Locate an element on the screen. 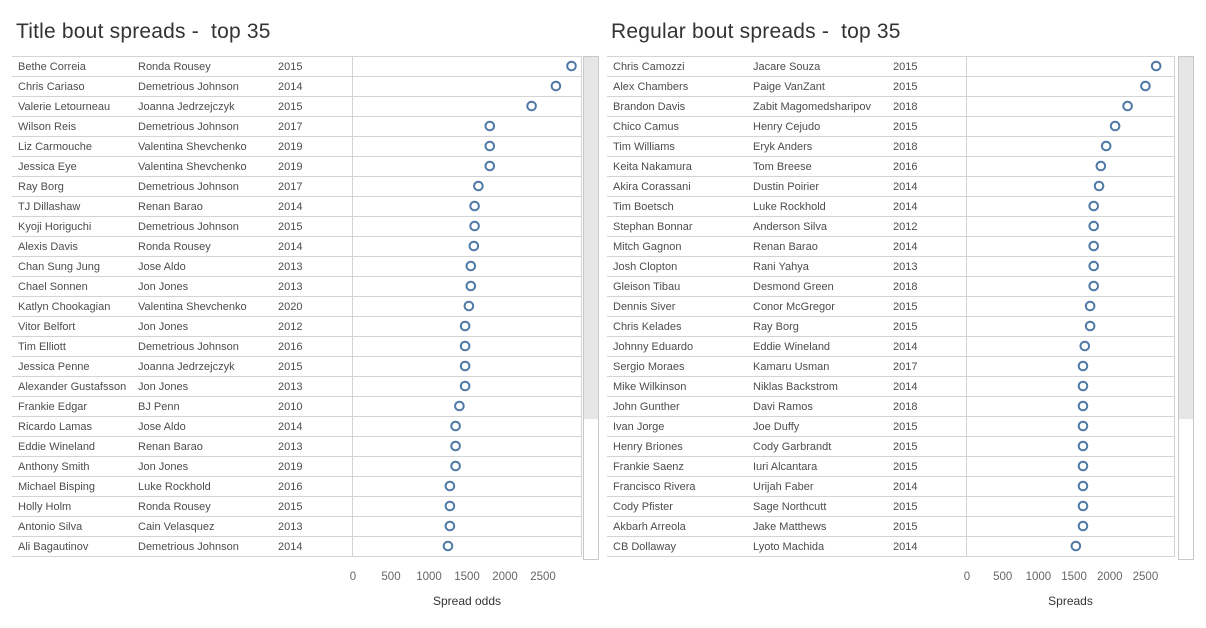 Image resolution: width=1206 pixels, height=628 pixels. fighter-name: Anthony Smith is located at coordinates (54, 467).